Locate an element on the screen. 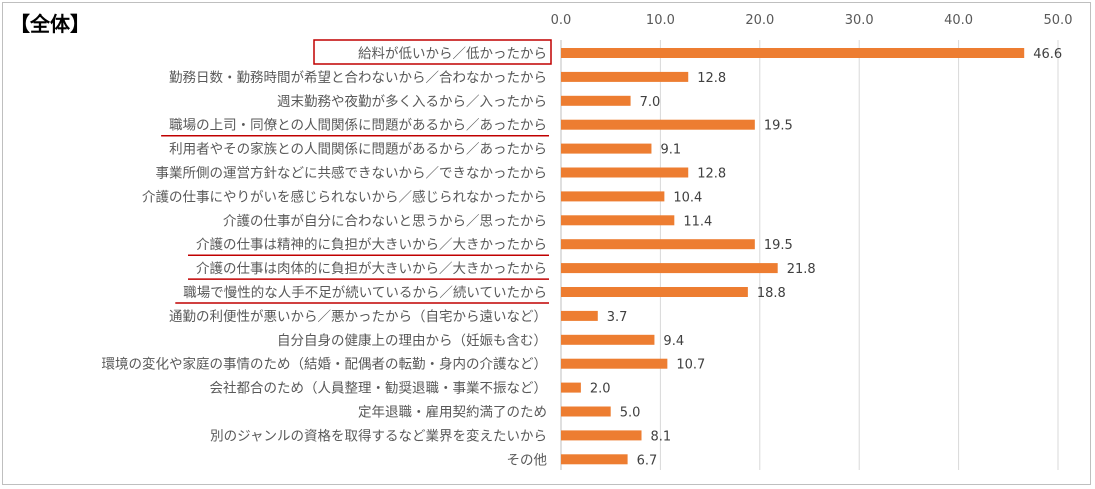 This screenshot has height=489, width=1095. chart-title: 【全体】 is located at coordinates (50, 24).